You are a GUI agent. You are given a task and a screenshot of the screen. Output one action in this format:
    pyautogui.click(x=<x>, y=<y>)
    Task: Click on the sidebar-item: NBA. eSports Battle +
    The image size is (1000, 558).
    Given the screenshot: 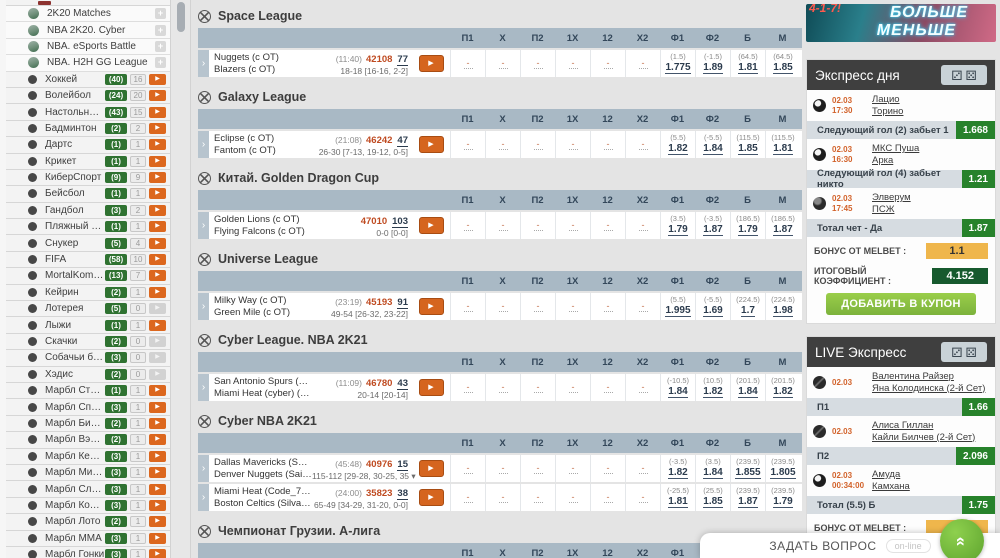 What is the action you would take?
    pyautogui.click(x=88, y=47)
    